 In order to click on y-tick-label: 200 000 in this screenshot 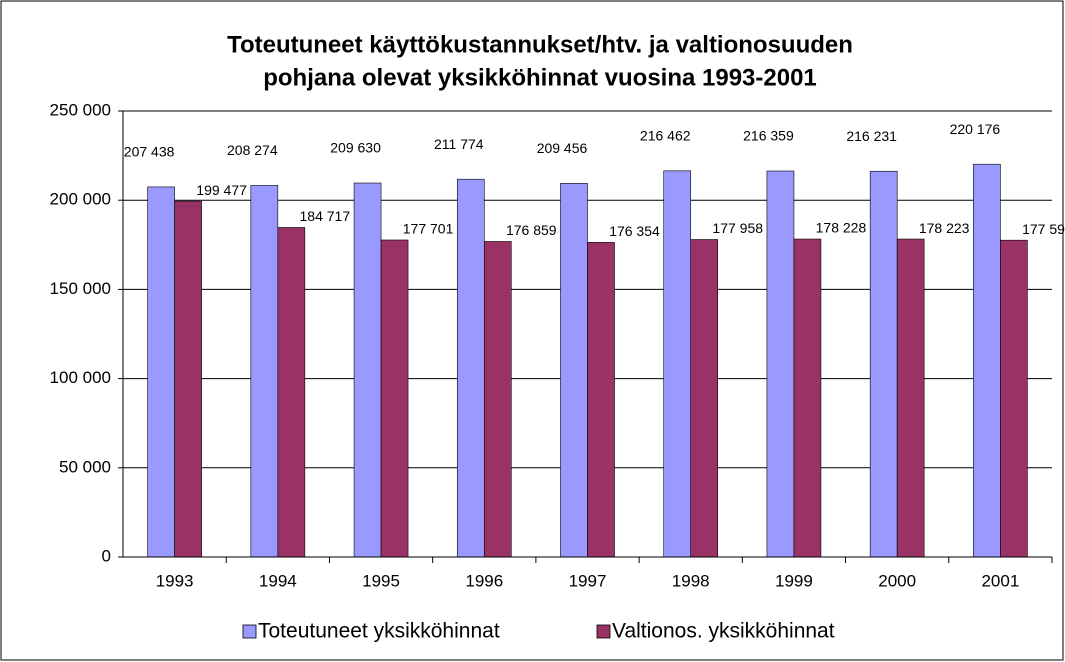, I will do `click(80, 199)`.